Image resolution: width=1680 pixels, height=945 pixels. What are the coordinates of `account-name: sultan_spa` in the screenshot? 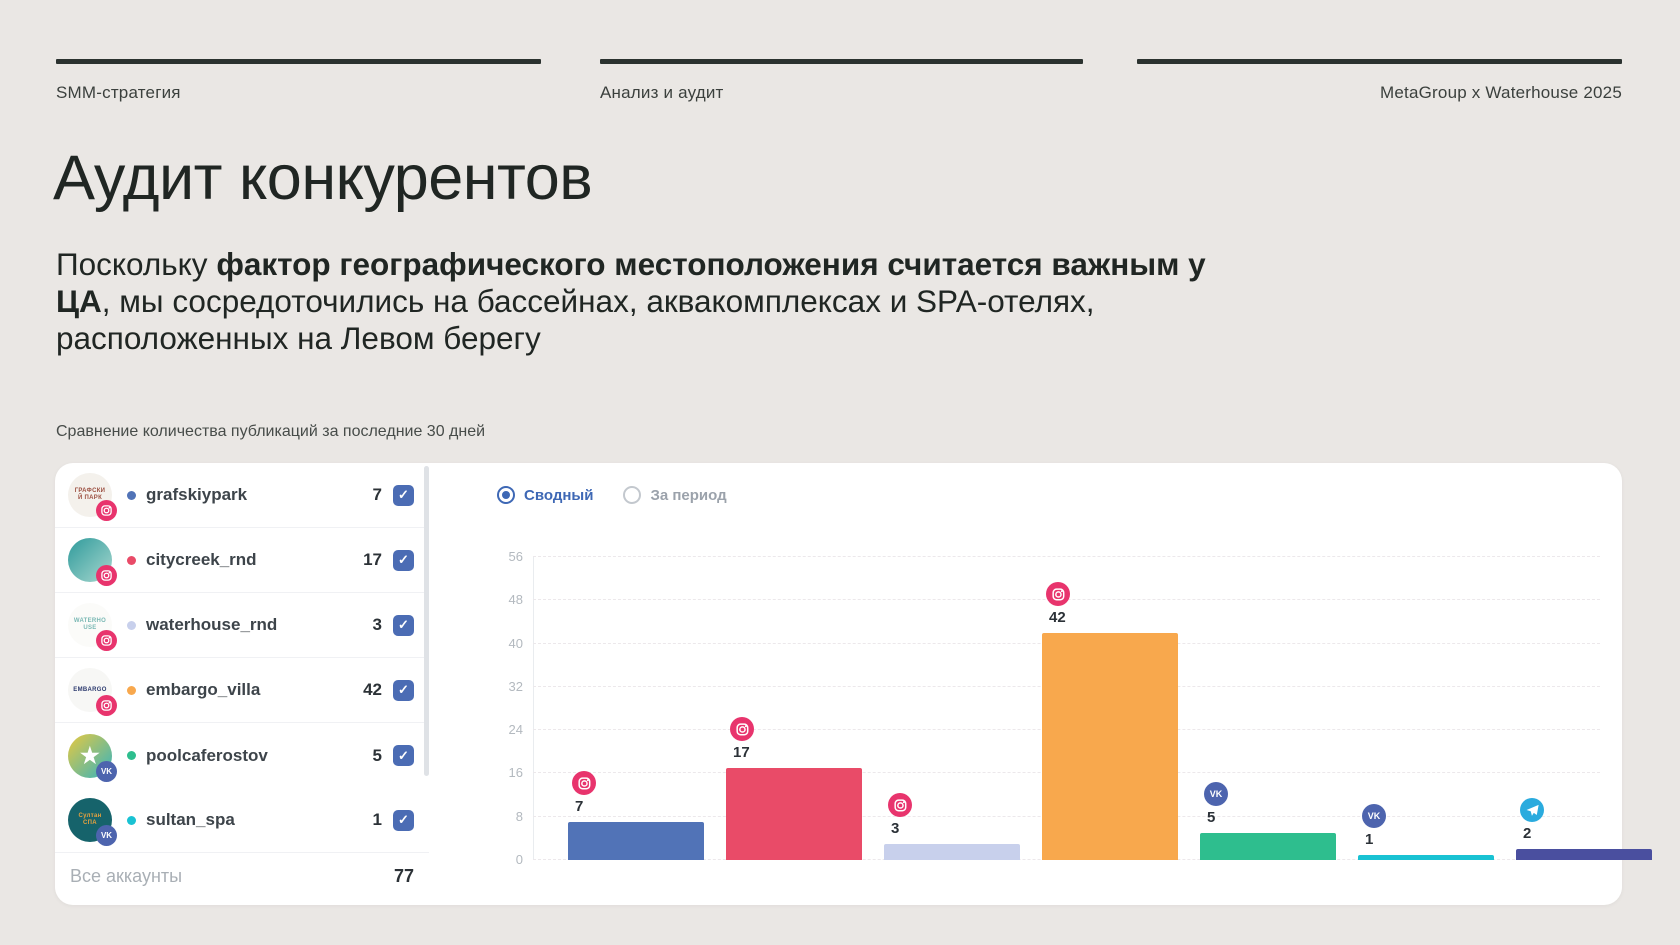 It's located at (190, 819).